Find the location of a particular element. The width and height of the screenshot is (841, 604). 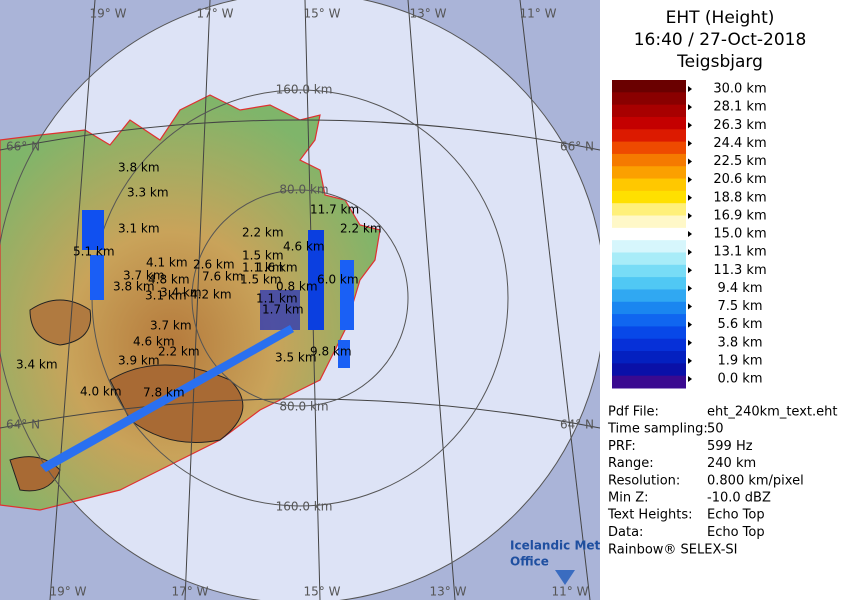

logo-text: Office is located at coordinates (529, 562).